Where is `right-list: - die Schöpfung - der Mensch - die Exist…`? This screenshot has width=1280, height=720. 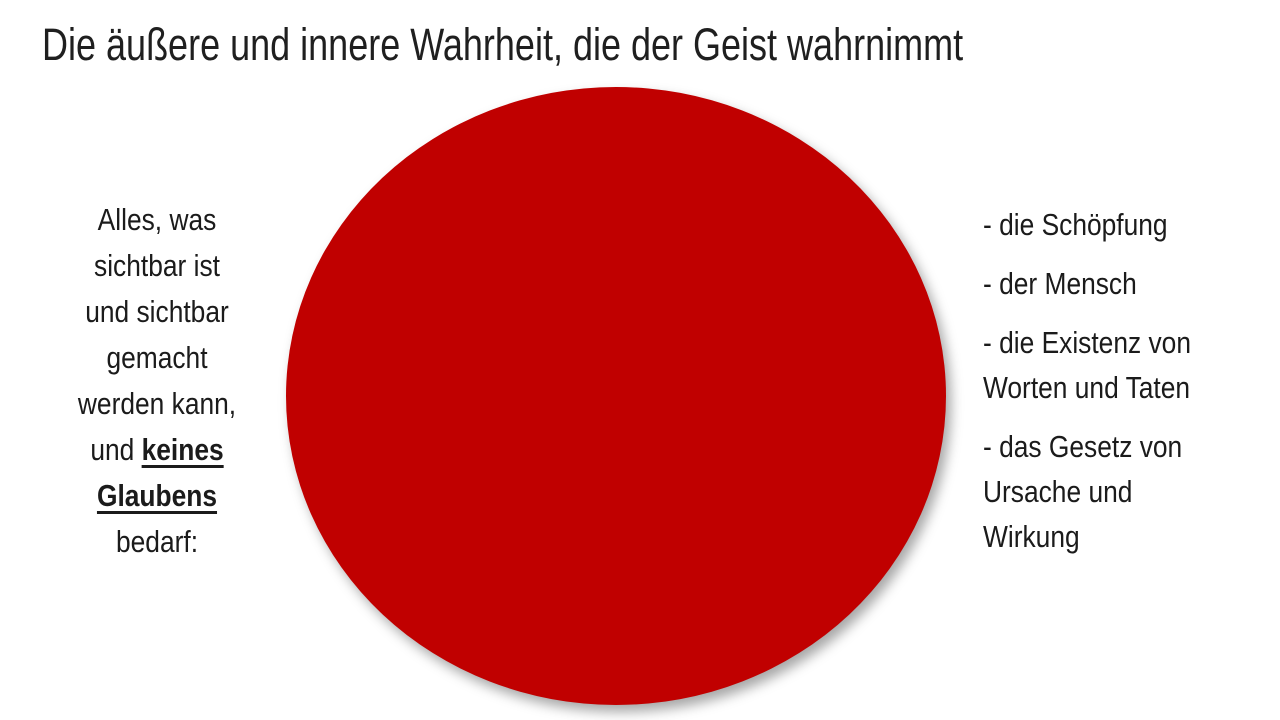
right-list: - die Schöpfung - der Mensch - die Exist… is located at coordinates (1087, 387).